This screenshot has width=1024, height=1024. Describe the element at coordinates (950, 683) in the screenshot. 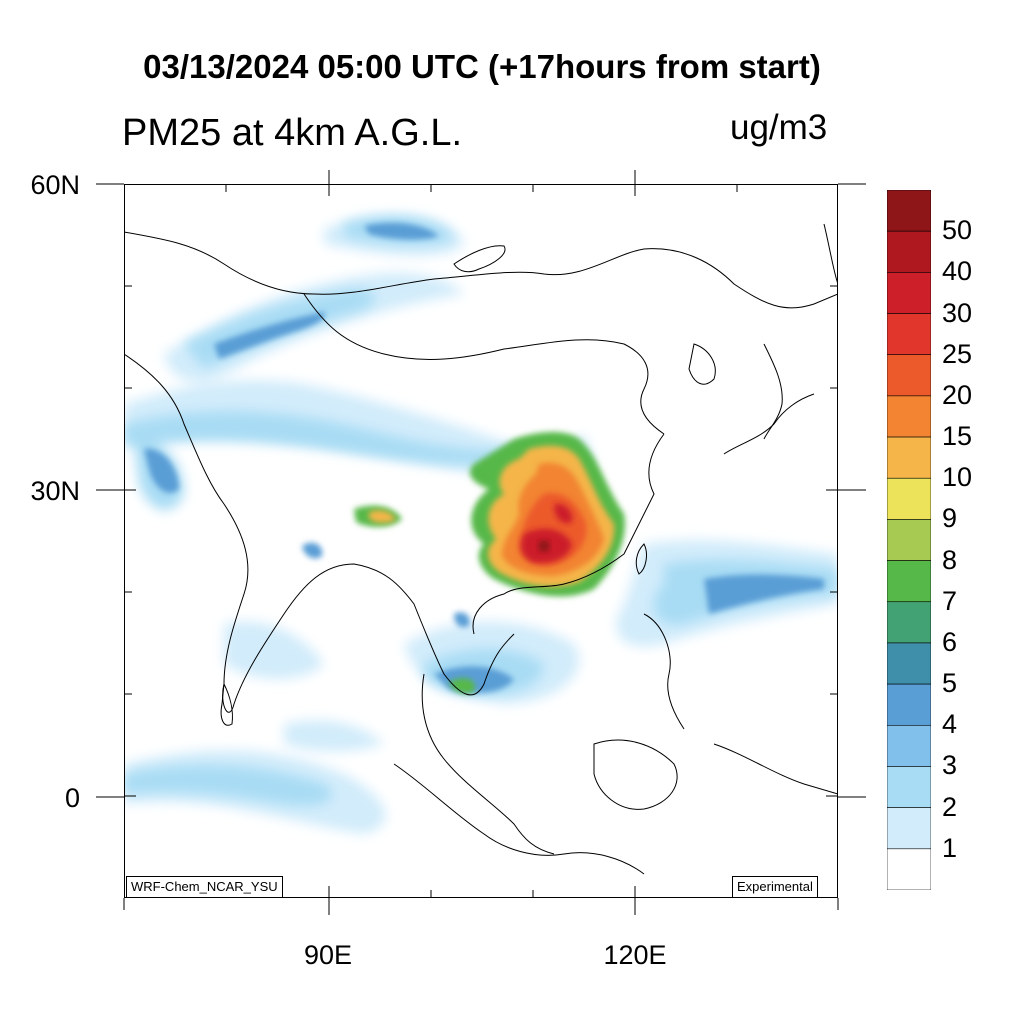

I see `colorbar-label: 5` at that location.